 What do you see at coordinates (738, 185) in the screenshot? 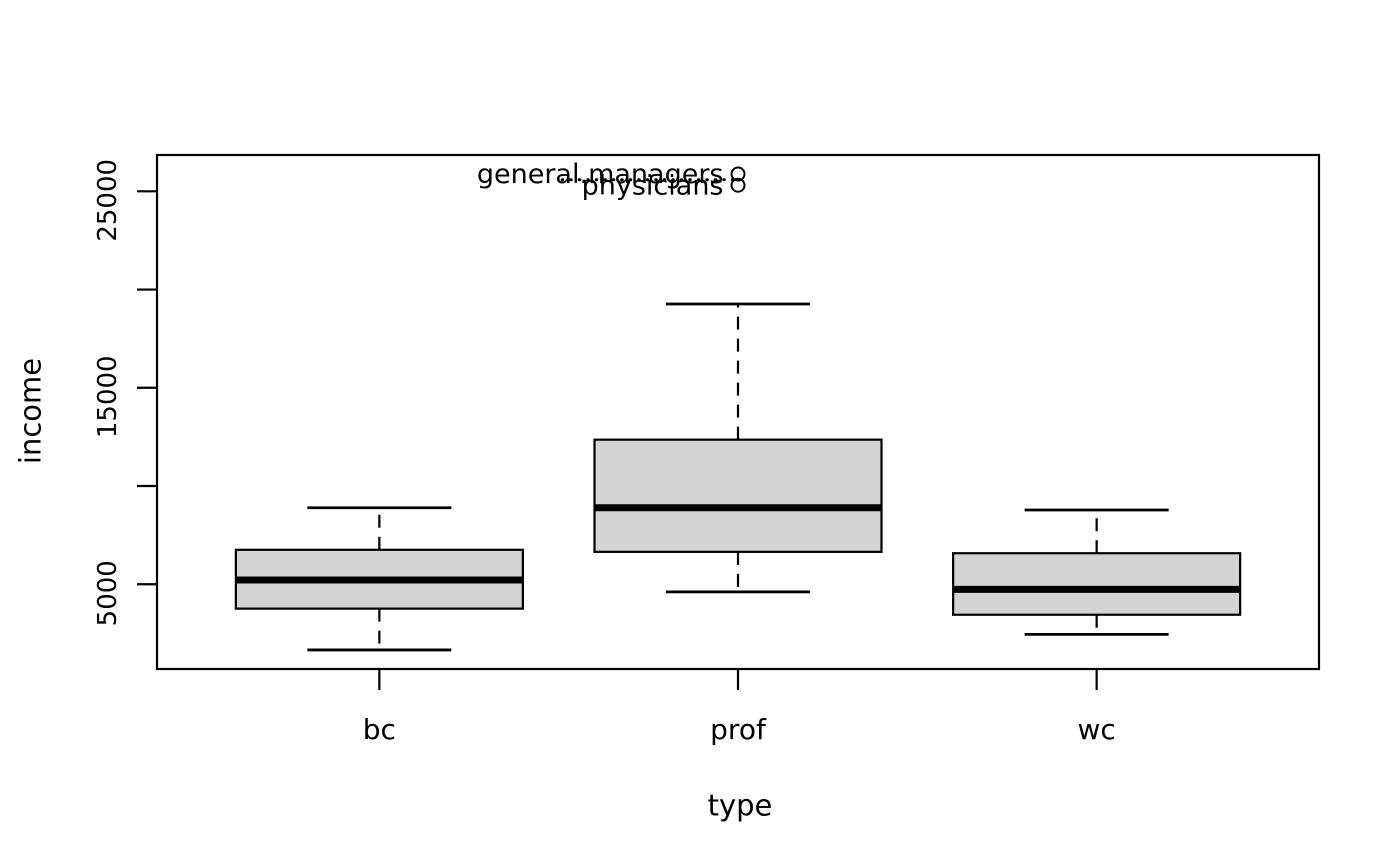
I see `outlier-point-physicians` at bounding box center [738, 185].